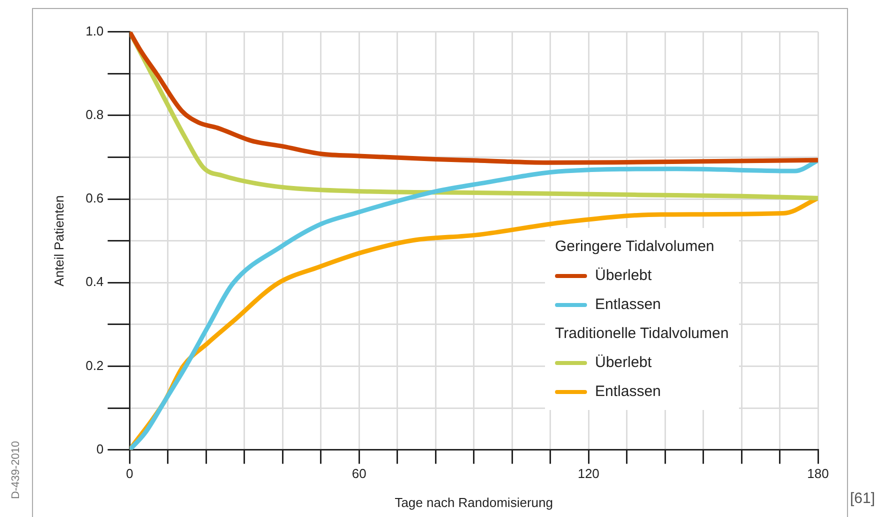 This screenshot has height=517, width=881. What do you see at coordinates (635, 247) in the screenshot?
I see `annotation: Geringere Tidalvolumen` at bounding box center [635, 247].